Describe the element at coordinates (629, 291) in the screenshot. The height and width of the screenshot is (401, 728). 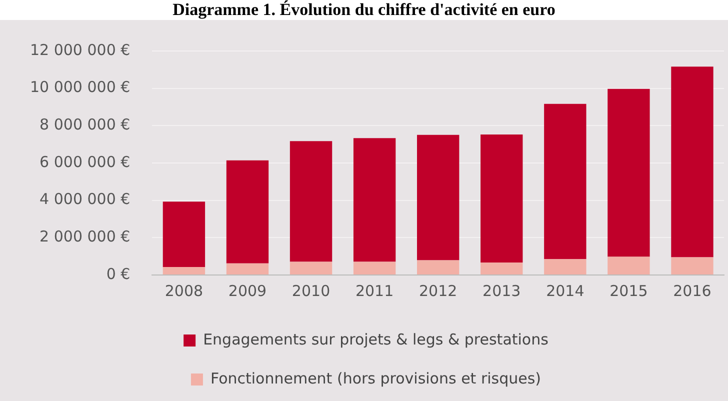
I see `x-tick-label: 2015` at that location.